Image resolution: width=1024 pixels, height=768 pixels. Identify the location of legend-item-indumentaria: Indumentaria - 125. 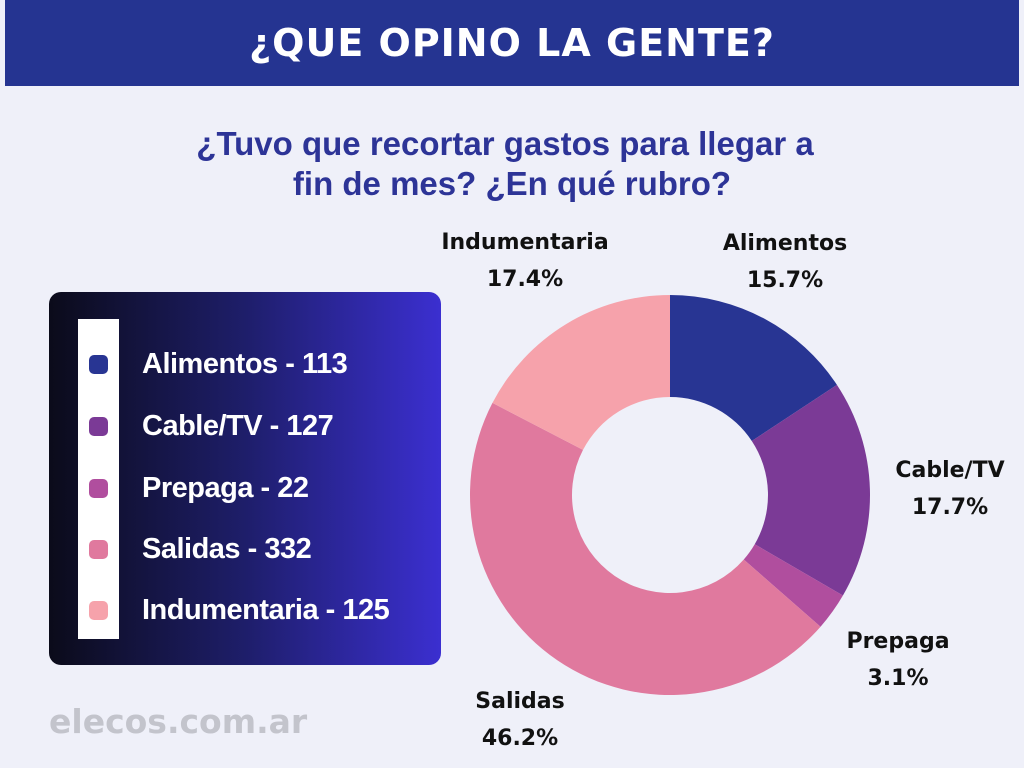
(239, 610).